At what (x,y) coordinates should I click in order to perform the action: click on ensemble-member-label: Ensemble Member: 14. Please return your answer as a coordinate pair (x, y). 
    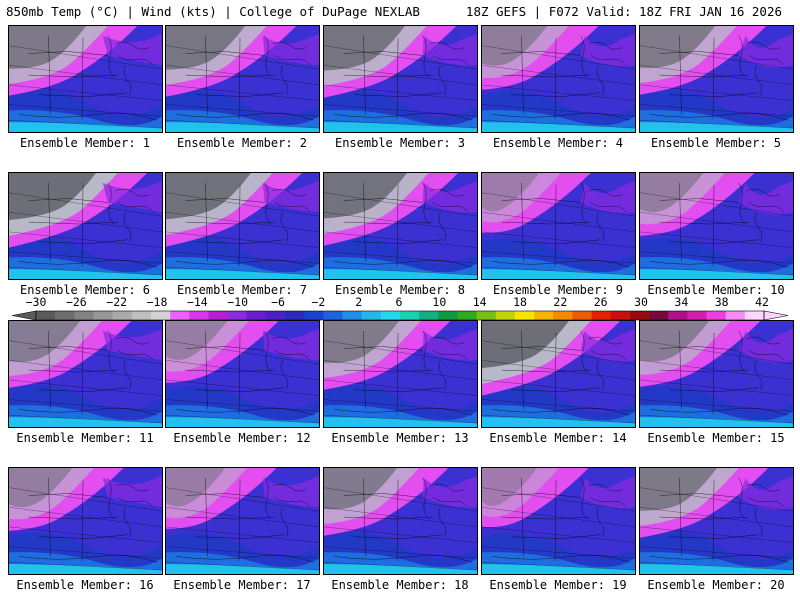
    Looking at the image, I should click on (558, 438).